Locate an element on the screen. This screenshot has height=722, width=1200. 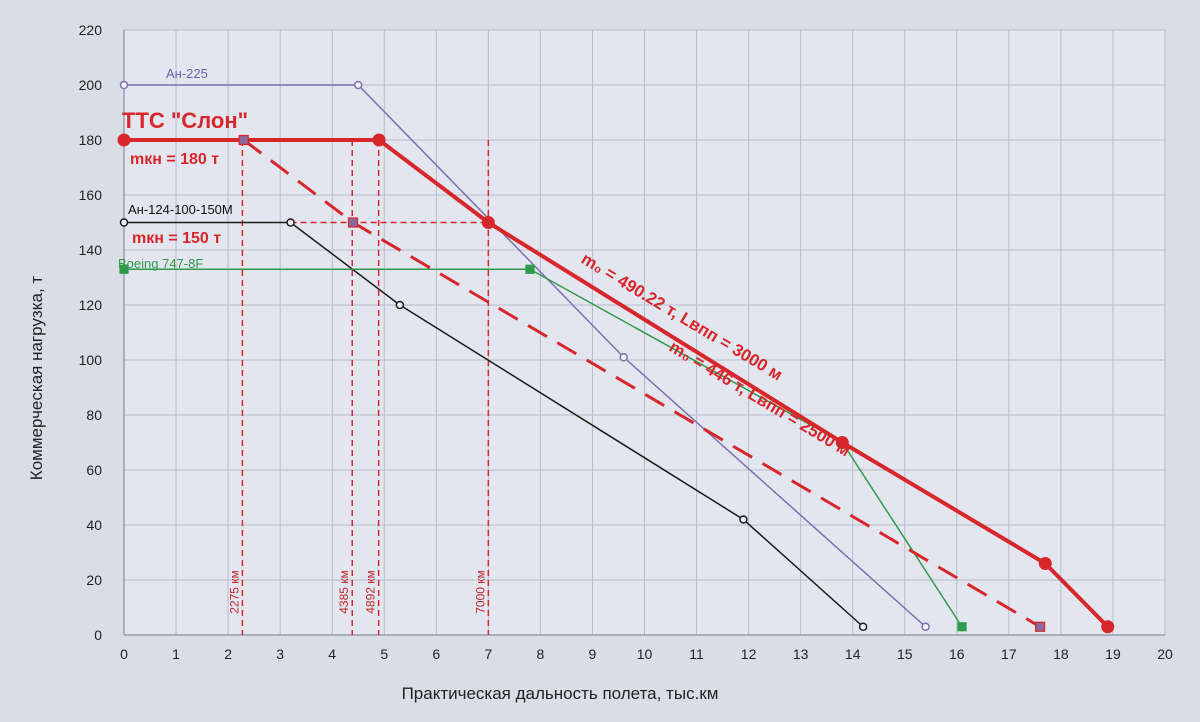
y-tick-label: 0 is located at coordinates (98, 635).